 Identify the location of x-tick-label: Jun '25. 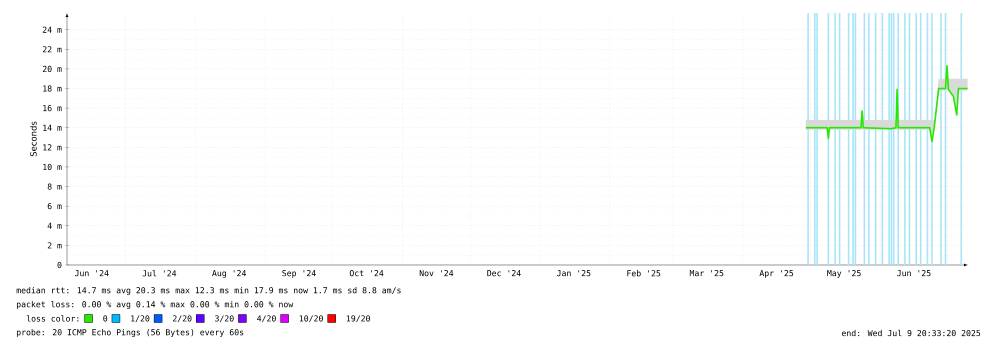
(913, 273).